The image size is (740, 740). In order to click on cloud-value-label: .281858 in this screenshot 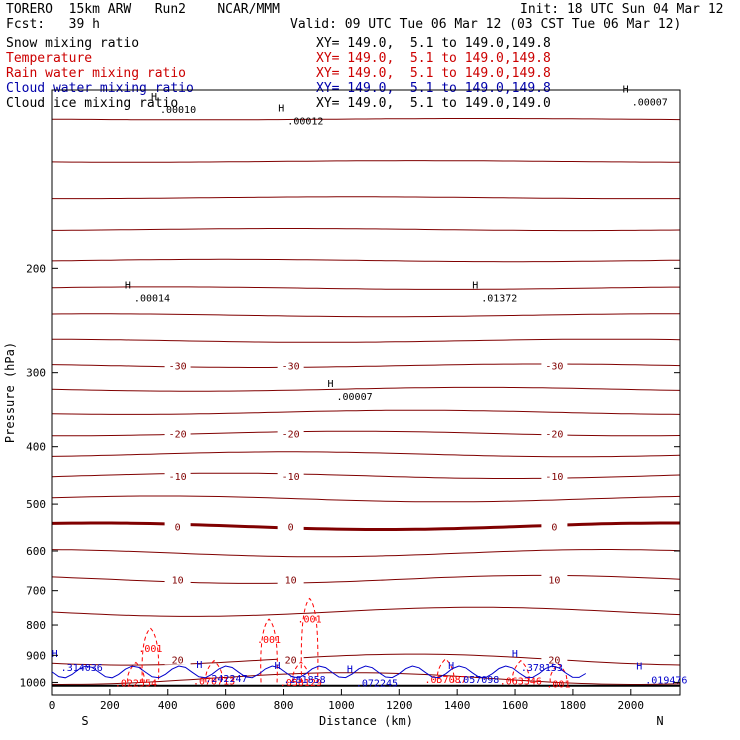, I will do `click(305, 680)`.